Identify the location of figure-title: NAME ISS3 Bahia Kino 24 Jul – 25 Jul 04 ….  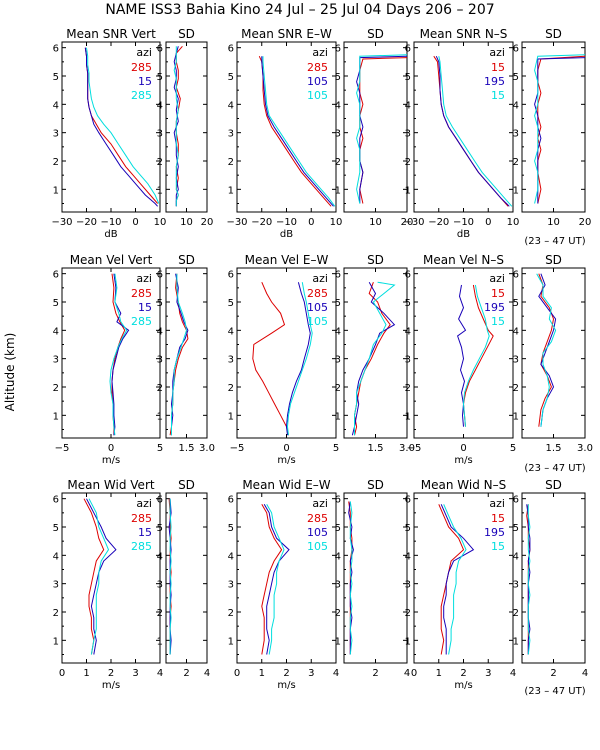
(299, 10).